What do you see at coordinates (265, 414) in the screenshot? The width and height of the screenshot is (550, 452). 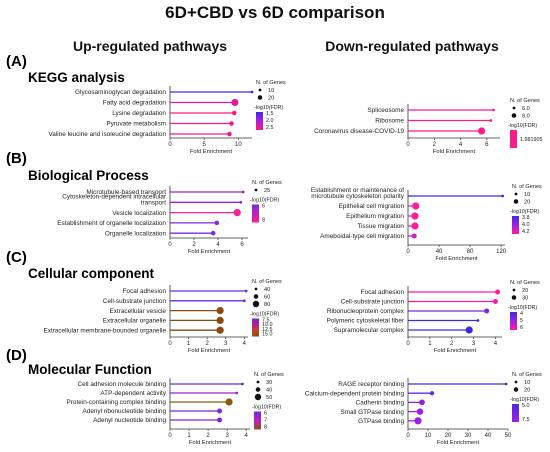 I see `color-legend-label: 6` at bounding box center [265, 414].